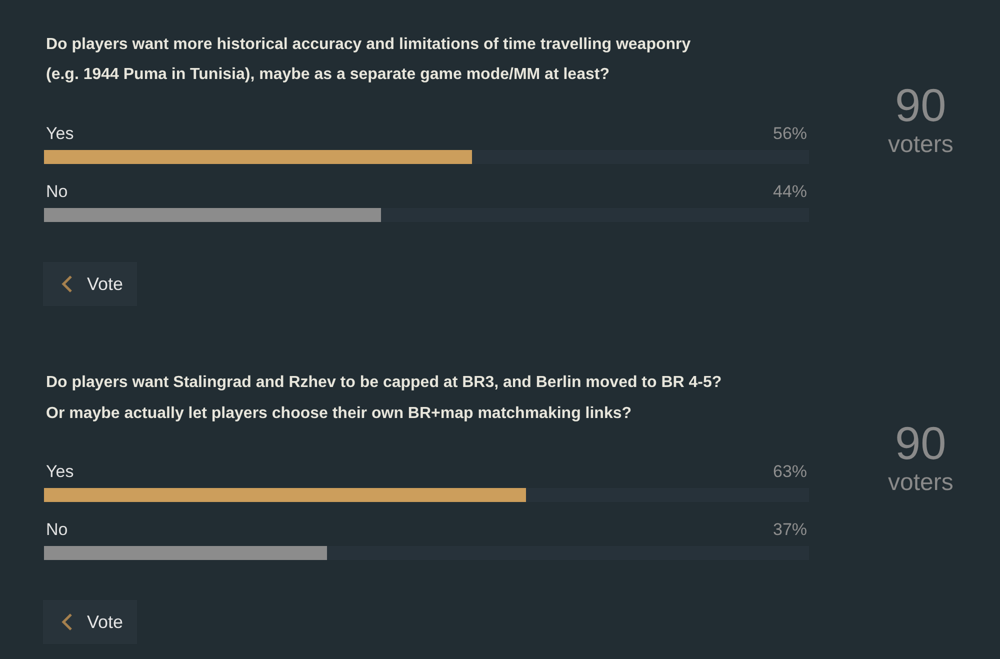 The height and width of the screenshot is (659, 1000). I want to click on data-label: 63%, so click(790, 471).